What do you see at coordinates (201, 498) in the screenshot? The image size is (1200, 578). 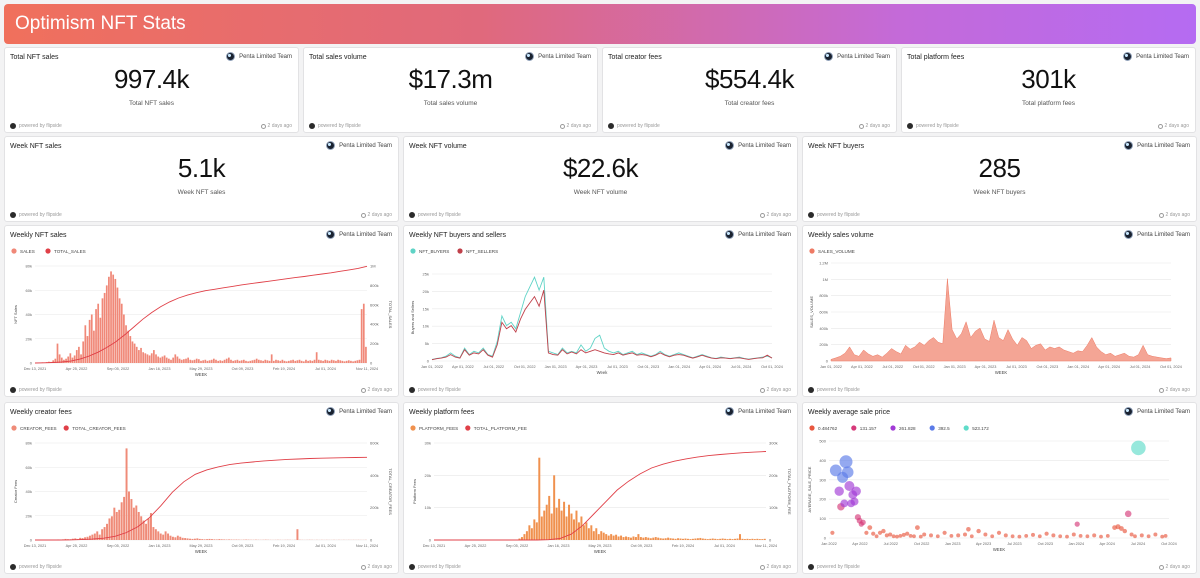 I see `cumulative-line` at bounding box center [201, 498].